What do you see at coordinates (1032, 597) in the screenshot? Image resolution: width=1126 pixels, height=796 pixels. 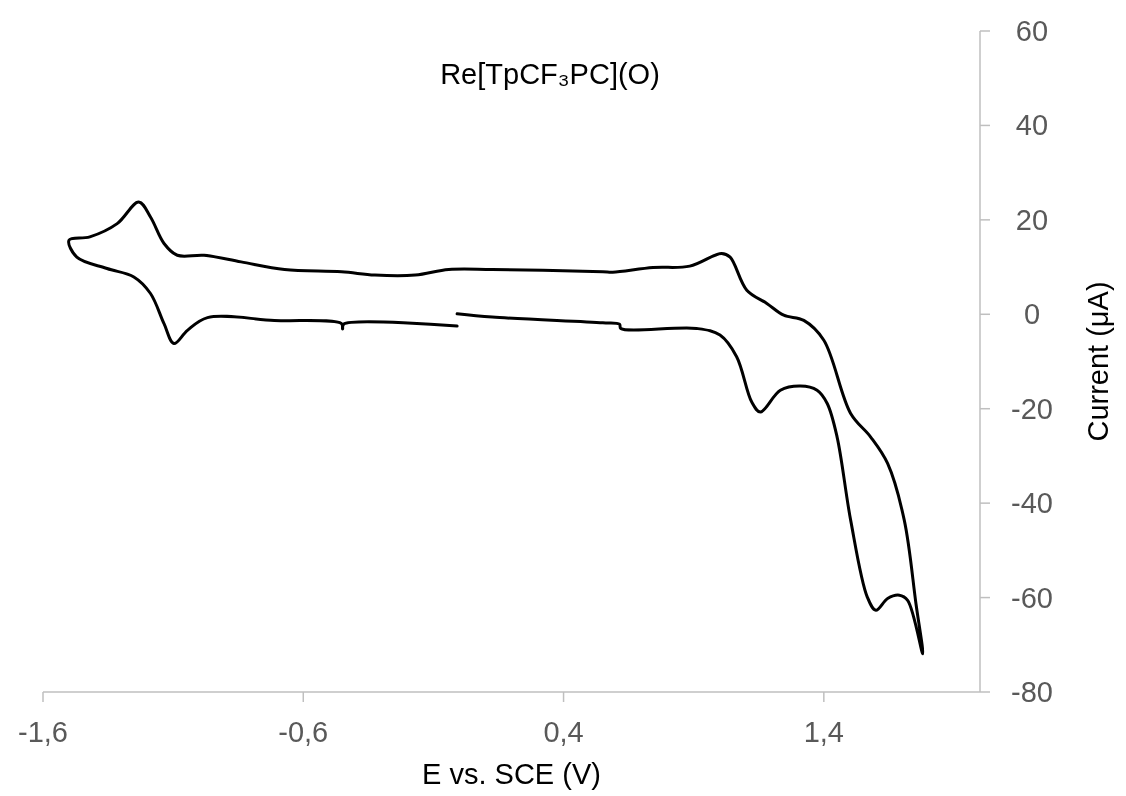 I see `y-tick-label: -60` at bounding box center [1032, 597].